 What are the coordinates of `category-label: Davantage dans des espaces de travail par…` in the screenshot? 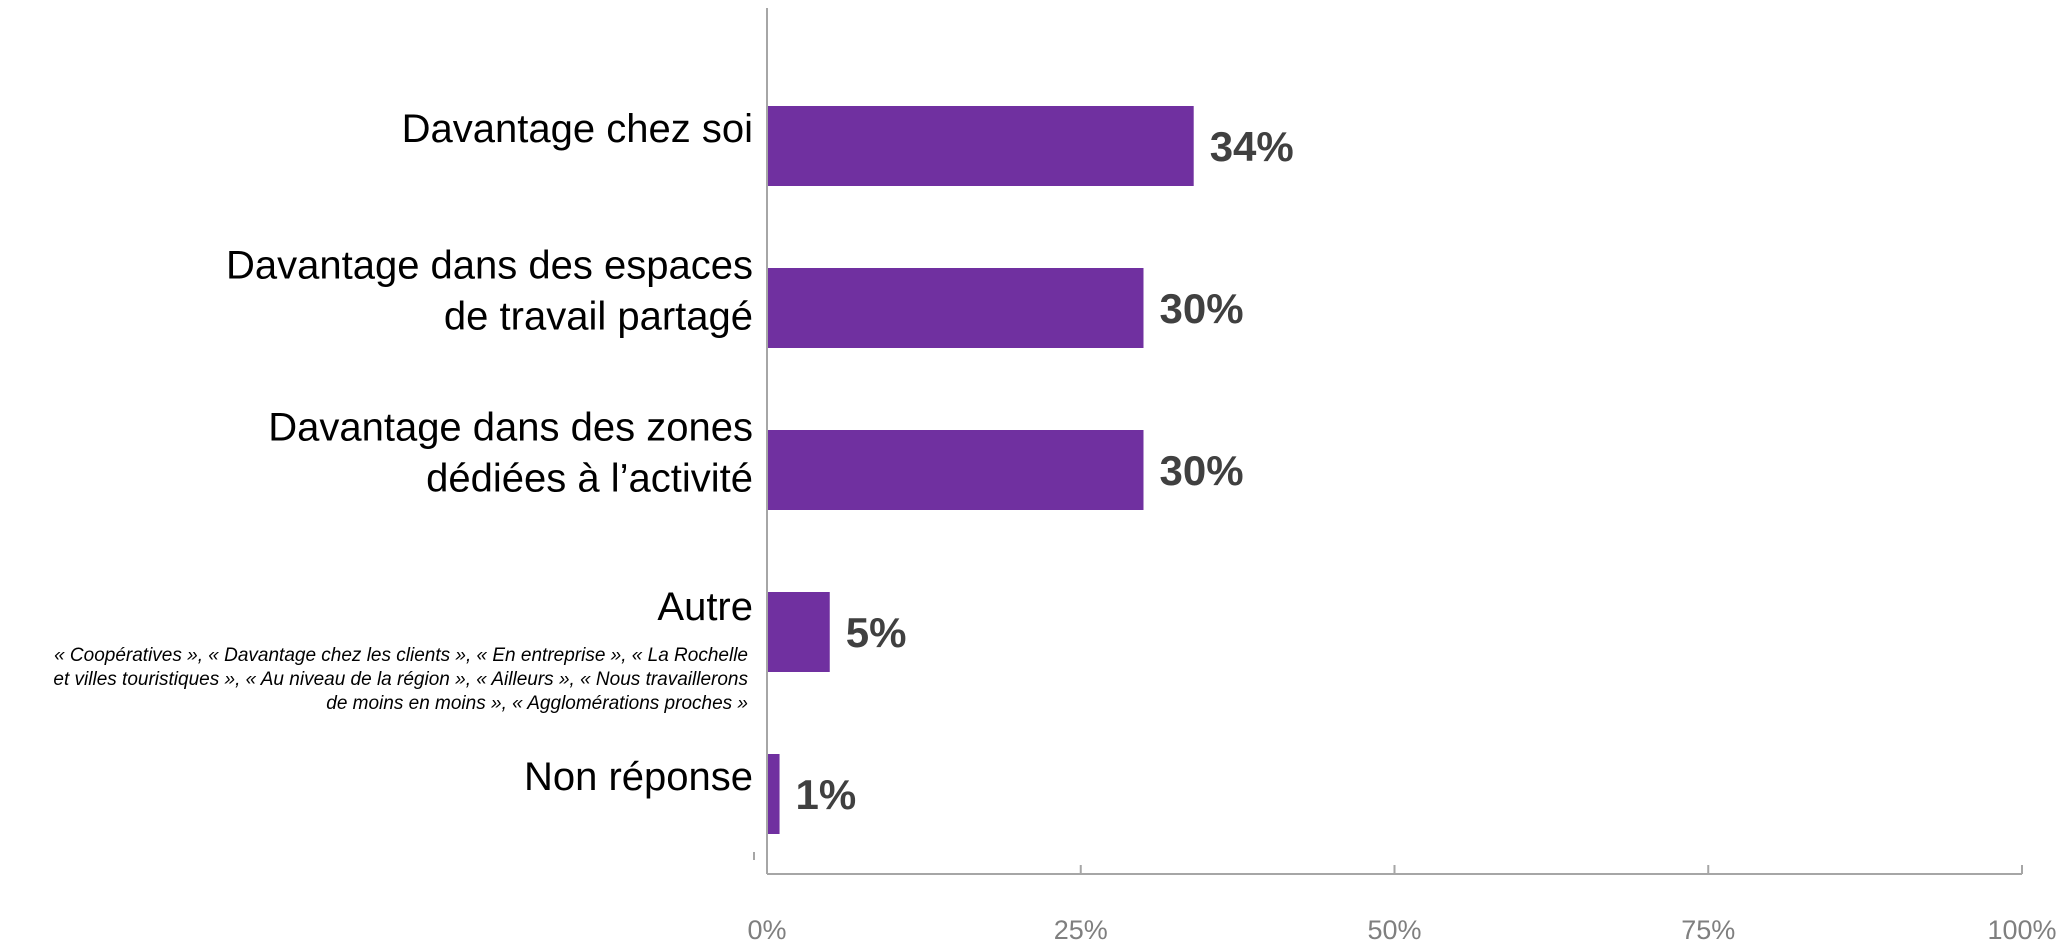 It's located at (489, 291).